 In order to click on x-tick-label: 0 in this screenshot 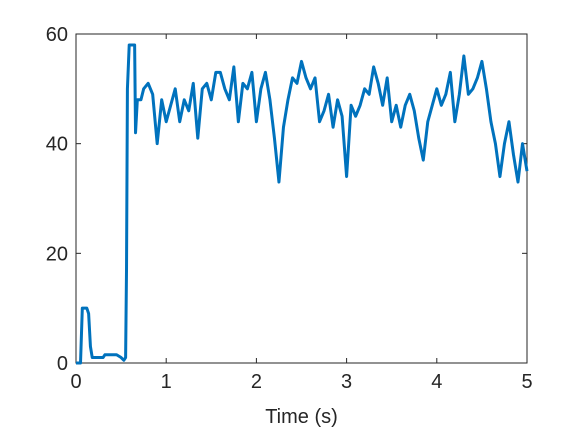, I will do `click(75, 382)`.